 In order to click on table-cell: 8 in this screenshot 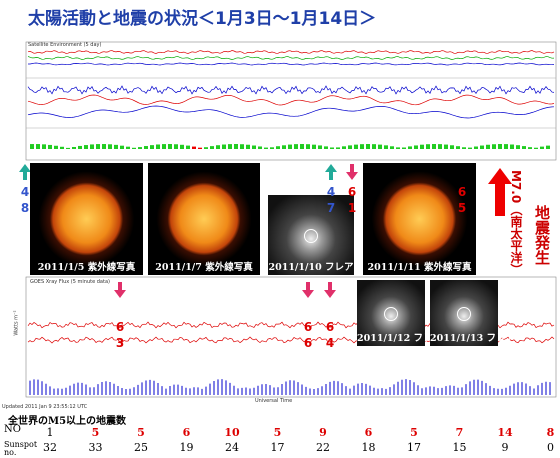, I will do `click(550, 432)`.